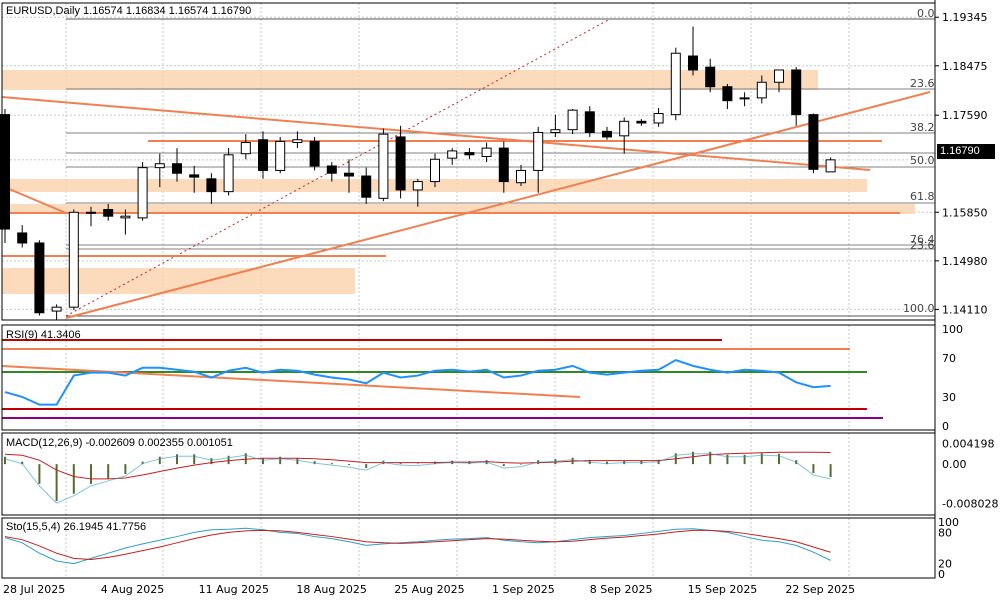  Describe the element at coordinates (34, 589) in the screenshot. I see `date-axis-label: 28 Jul 2025` at that location.